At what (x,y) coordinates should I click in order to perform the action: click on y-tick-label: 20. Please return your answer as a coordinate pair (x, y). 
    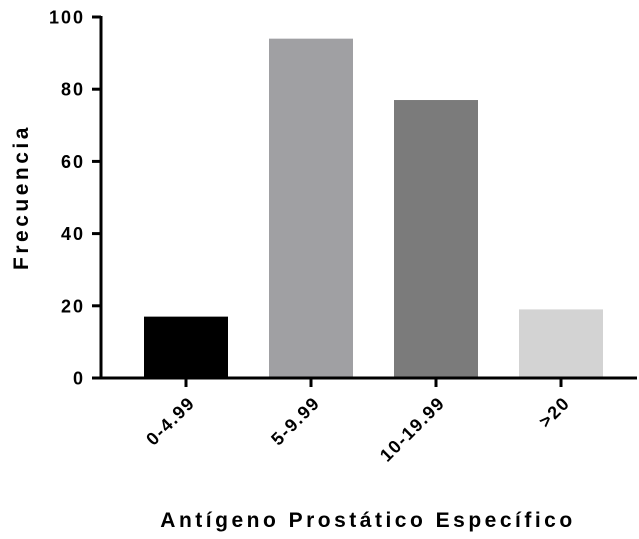
    Looking at the image, I should click on (73, 306).